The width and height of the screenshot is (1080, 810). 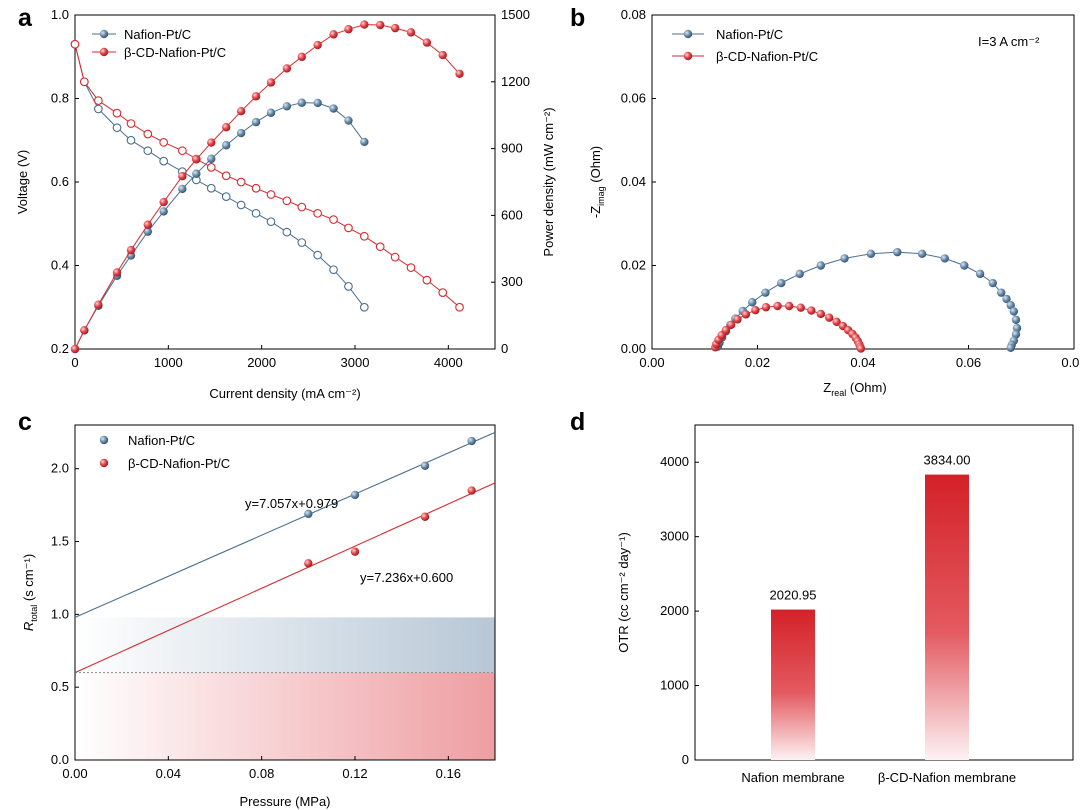 I want to click on y2-tick-label-a: 0, so click(x=504, y=348).